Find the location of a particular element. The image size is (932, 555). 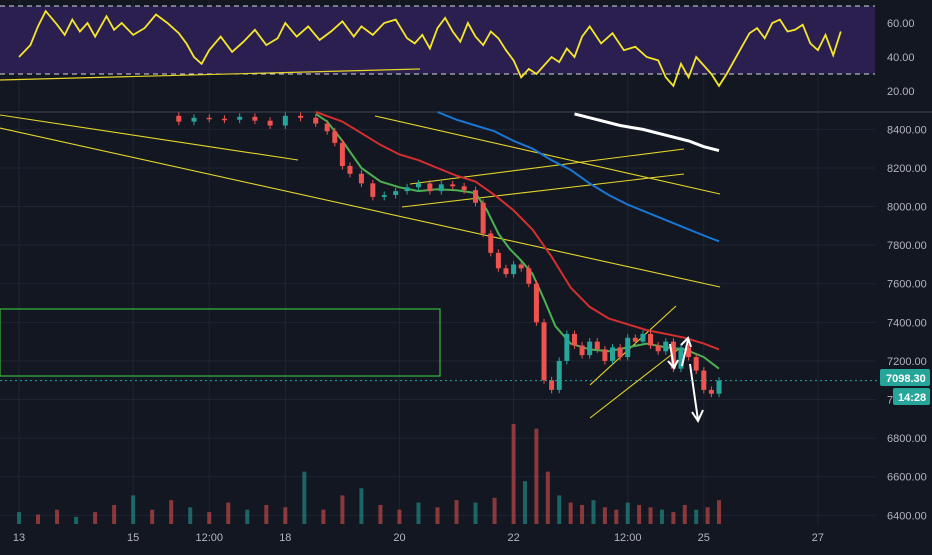

price-tag: 7098.30 14:28 is located at coordinates (905, 387).